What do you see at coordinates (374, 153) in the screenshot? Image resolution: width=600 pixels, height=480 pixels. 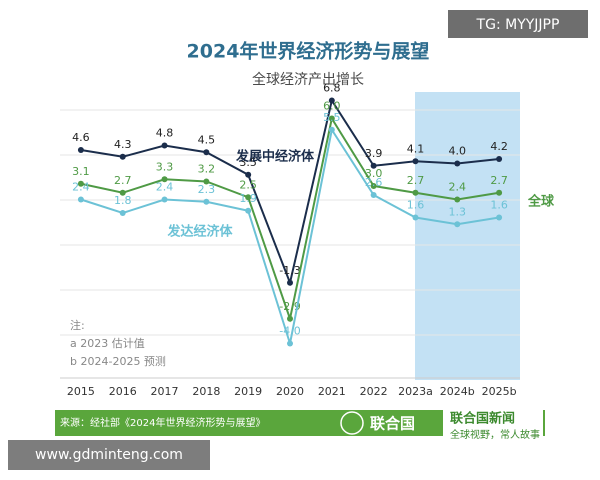 I see `value-label: 3.9` at bounding box center [374, 153].